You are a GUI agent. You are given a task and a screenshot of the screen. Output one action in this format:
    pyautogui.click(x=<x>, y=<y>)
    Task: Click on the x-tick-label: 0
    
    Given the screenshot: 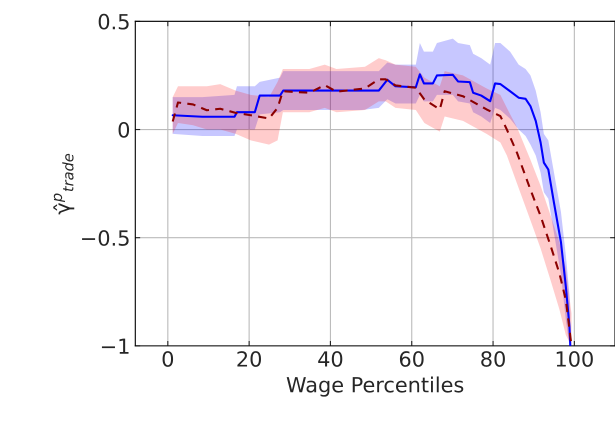 What is the action you would take?
    pyautogui.click(x=168, y=359)
    